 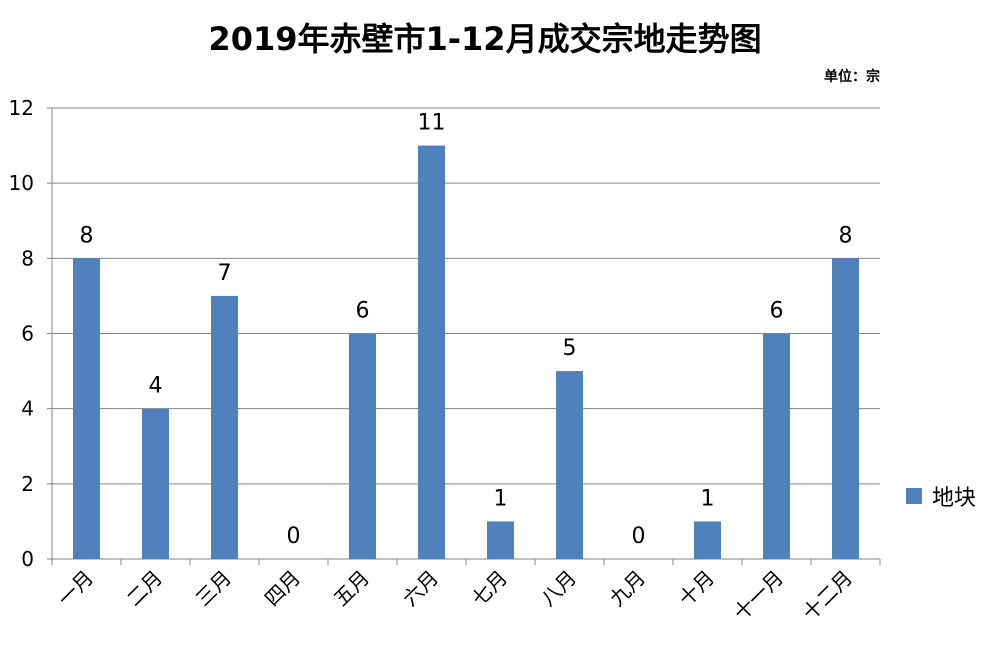 I want to click on unit-label: 单位：宗, so click(x=852, y=77).